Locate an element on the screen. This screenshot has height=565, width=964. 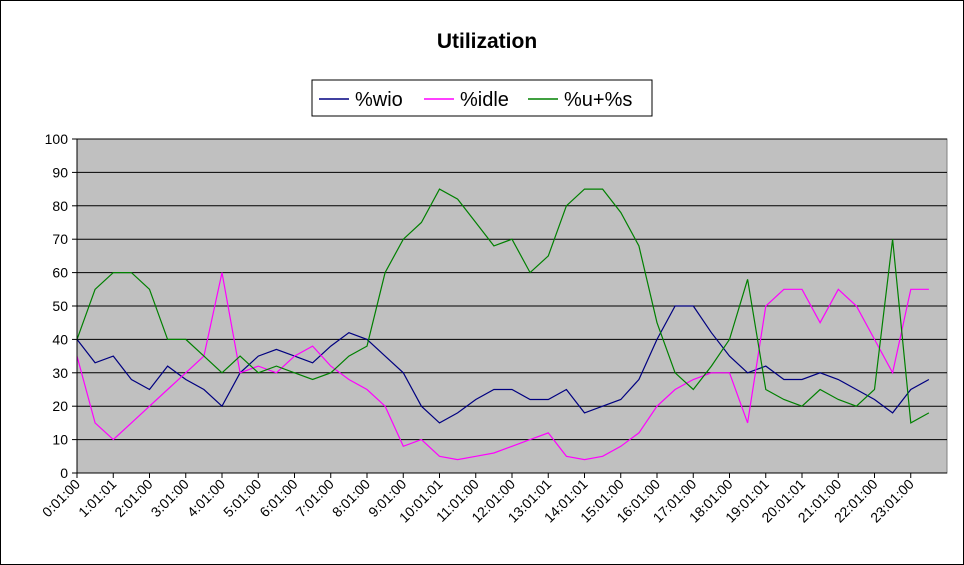
y-tick-label: 30 is located at coordinates (60, 373).